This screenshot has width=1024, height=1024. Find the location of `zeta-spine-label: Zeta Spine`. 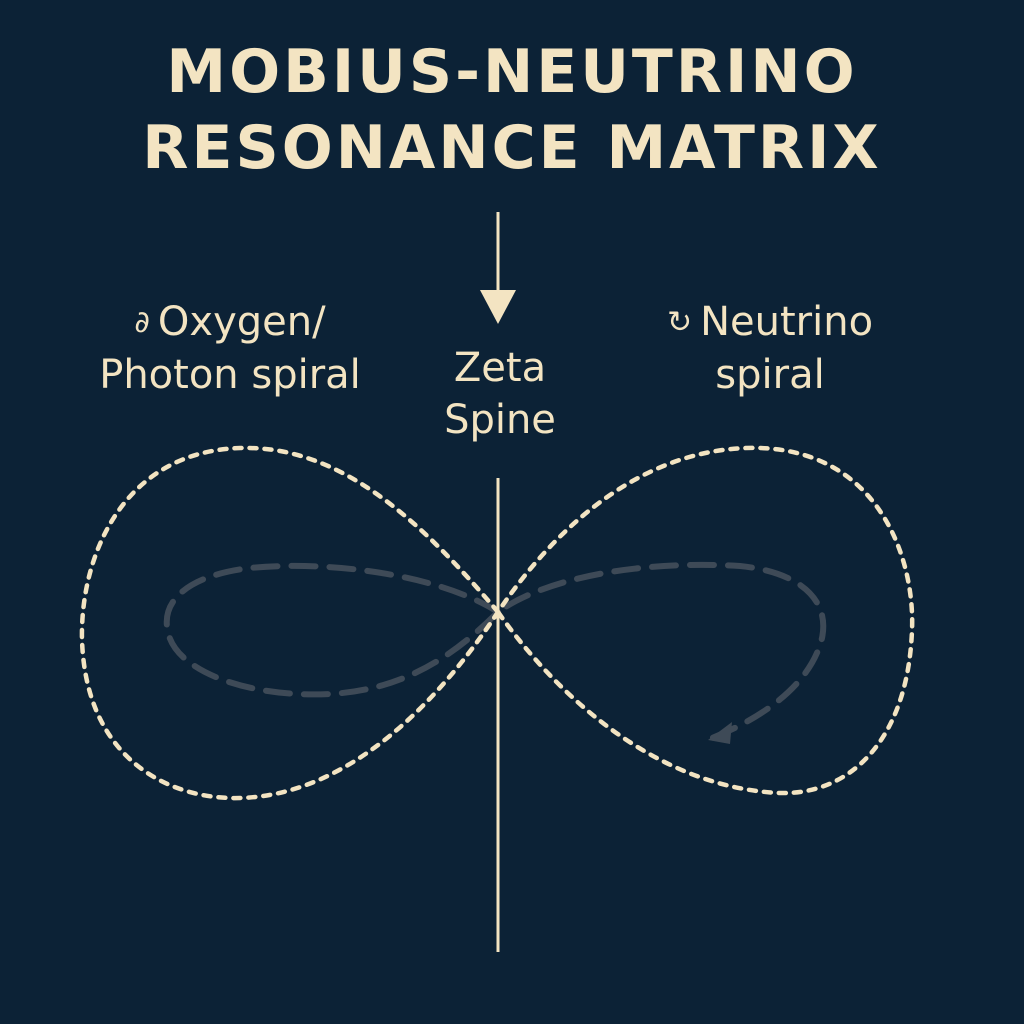

zeta-spine-label: Zeta Spine is located at coordinates (500, 394).